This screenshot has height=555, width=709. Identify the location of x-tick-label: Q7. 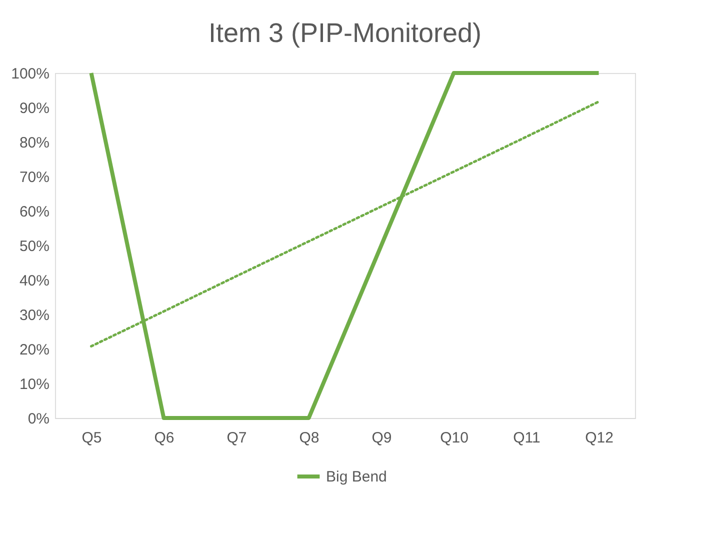
(236, 438).